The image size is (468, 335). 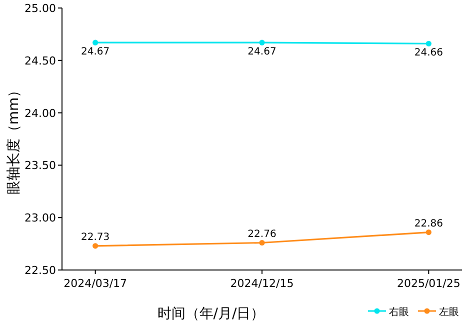 What do you see at coordinates (14, 139) in the screenshot?
I see `y-axis-title: 眼轴长度（mm）` at bounding box center [14, 139].